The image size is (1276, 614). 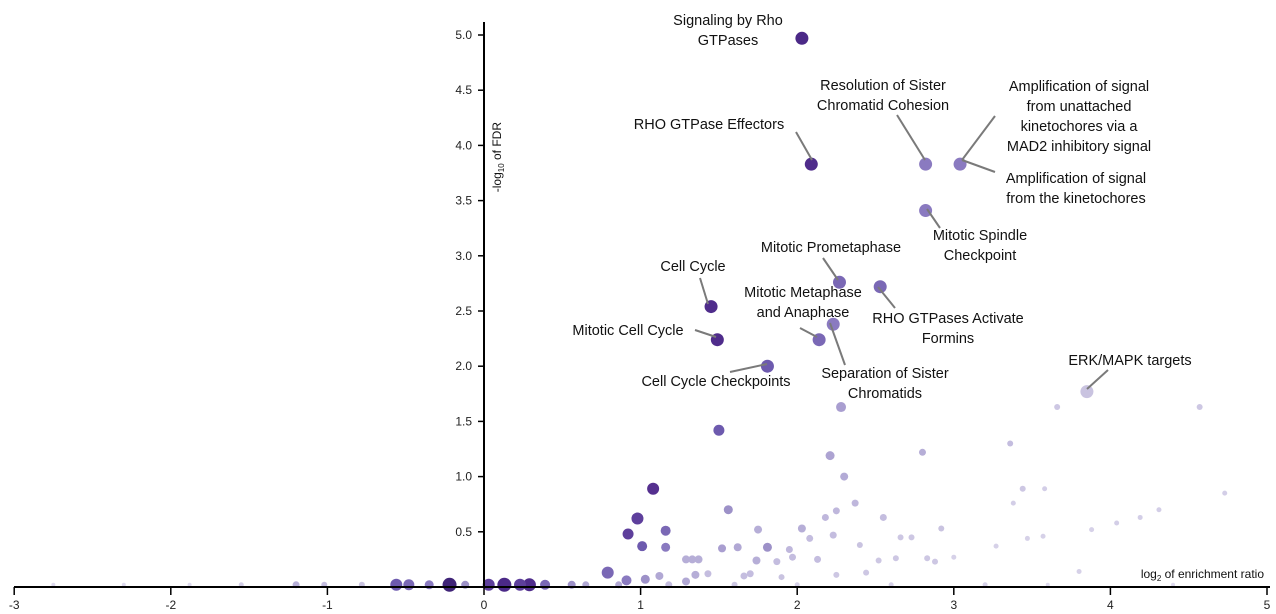 What do you see at coordinates (901, 252) in the screenshot?
I see `leader-lines` at bounding box center [901, 252].